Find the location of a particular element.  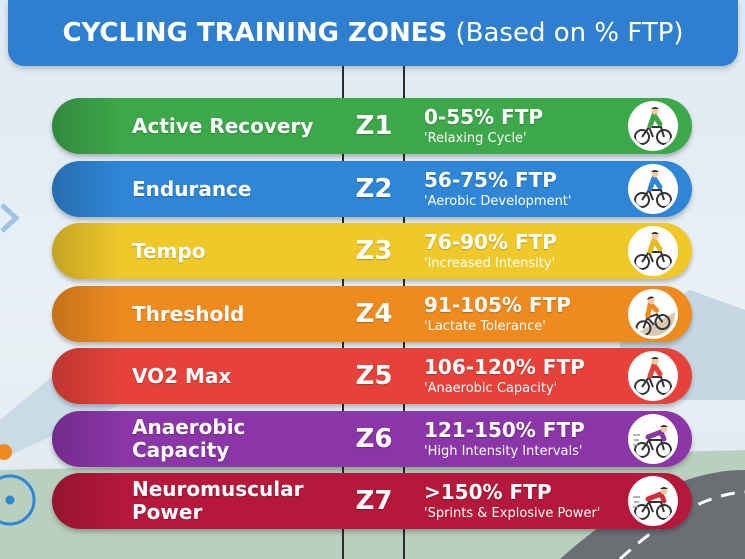

zone-name: VO2 Max is located at coordinates (182, 375).